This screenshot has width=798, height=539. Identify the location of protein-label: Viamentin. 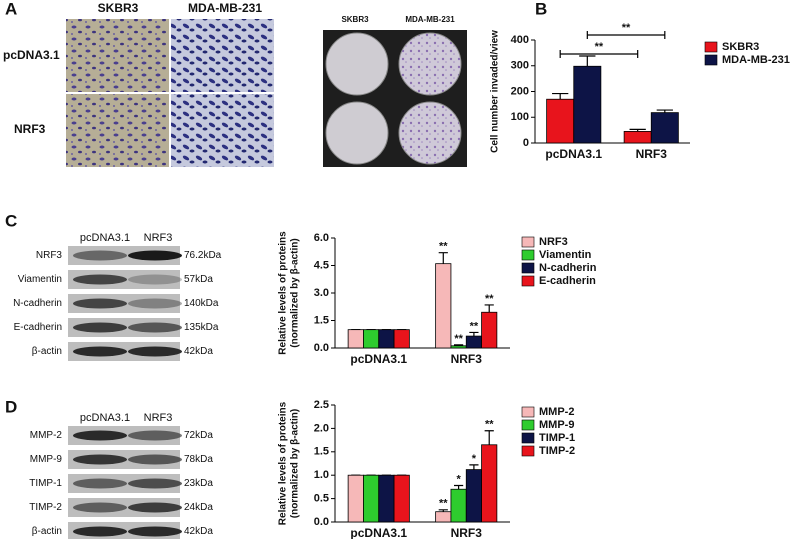
(40, 279).